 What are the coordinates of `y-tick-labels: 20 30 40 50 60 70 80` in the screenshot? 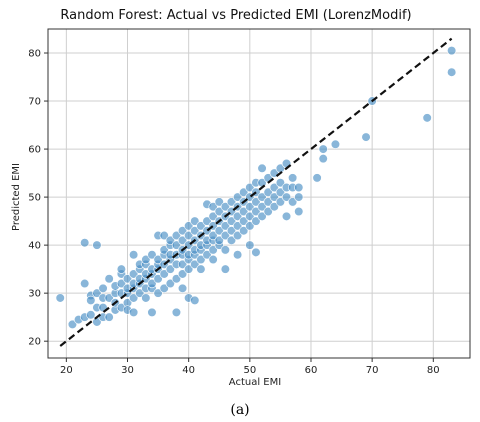 It's located at (38, 198).